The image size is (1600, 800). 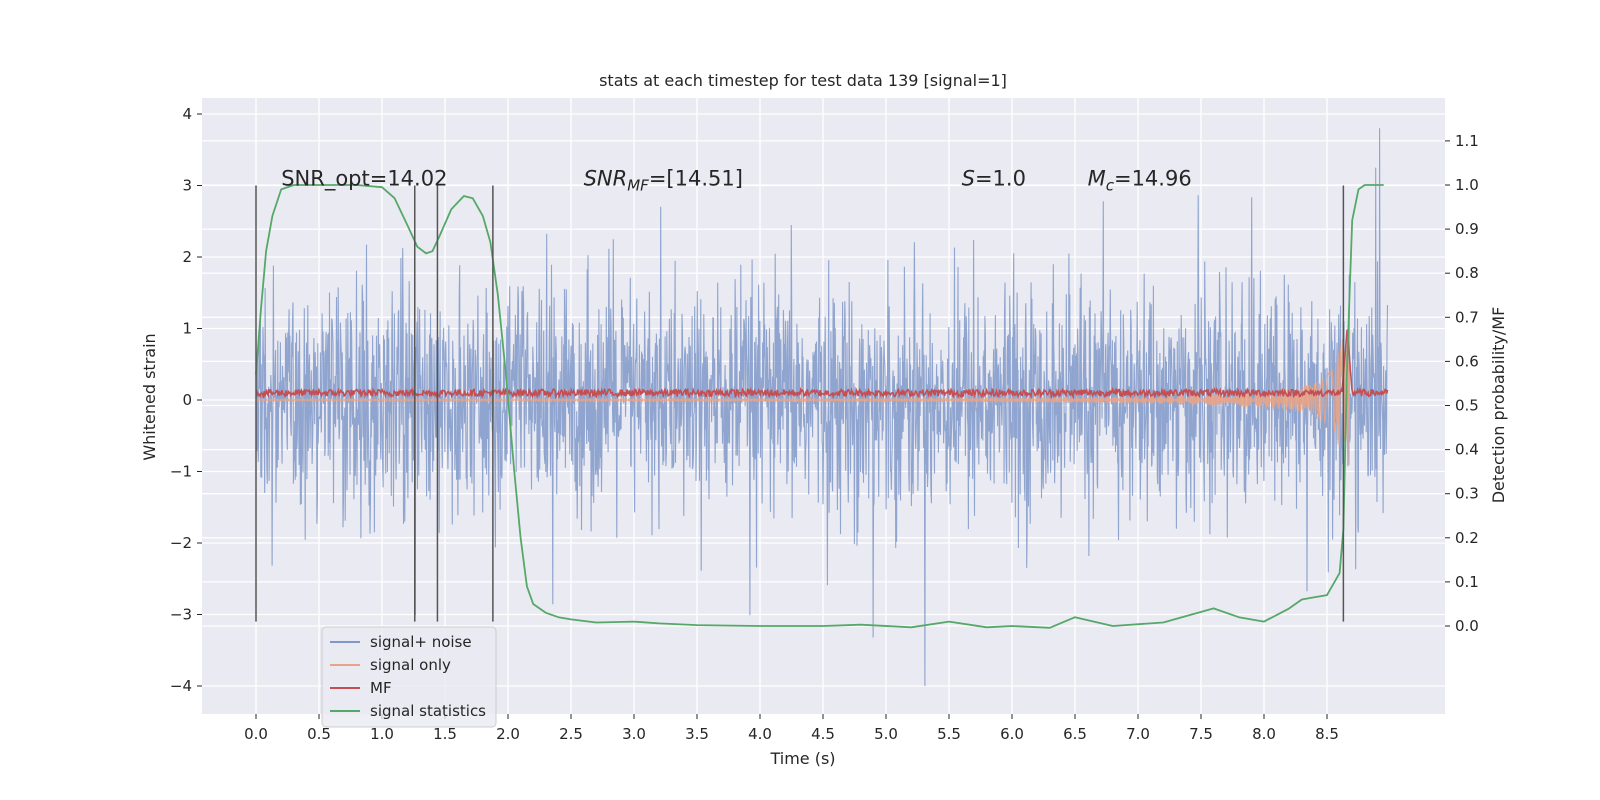 What do you see at coordinates (1264, 734) in the screenshot?
I see `x-tick-label: 8.0` at bounding box center [1264, 734].